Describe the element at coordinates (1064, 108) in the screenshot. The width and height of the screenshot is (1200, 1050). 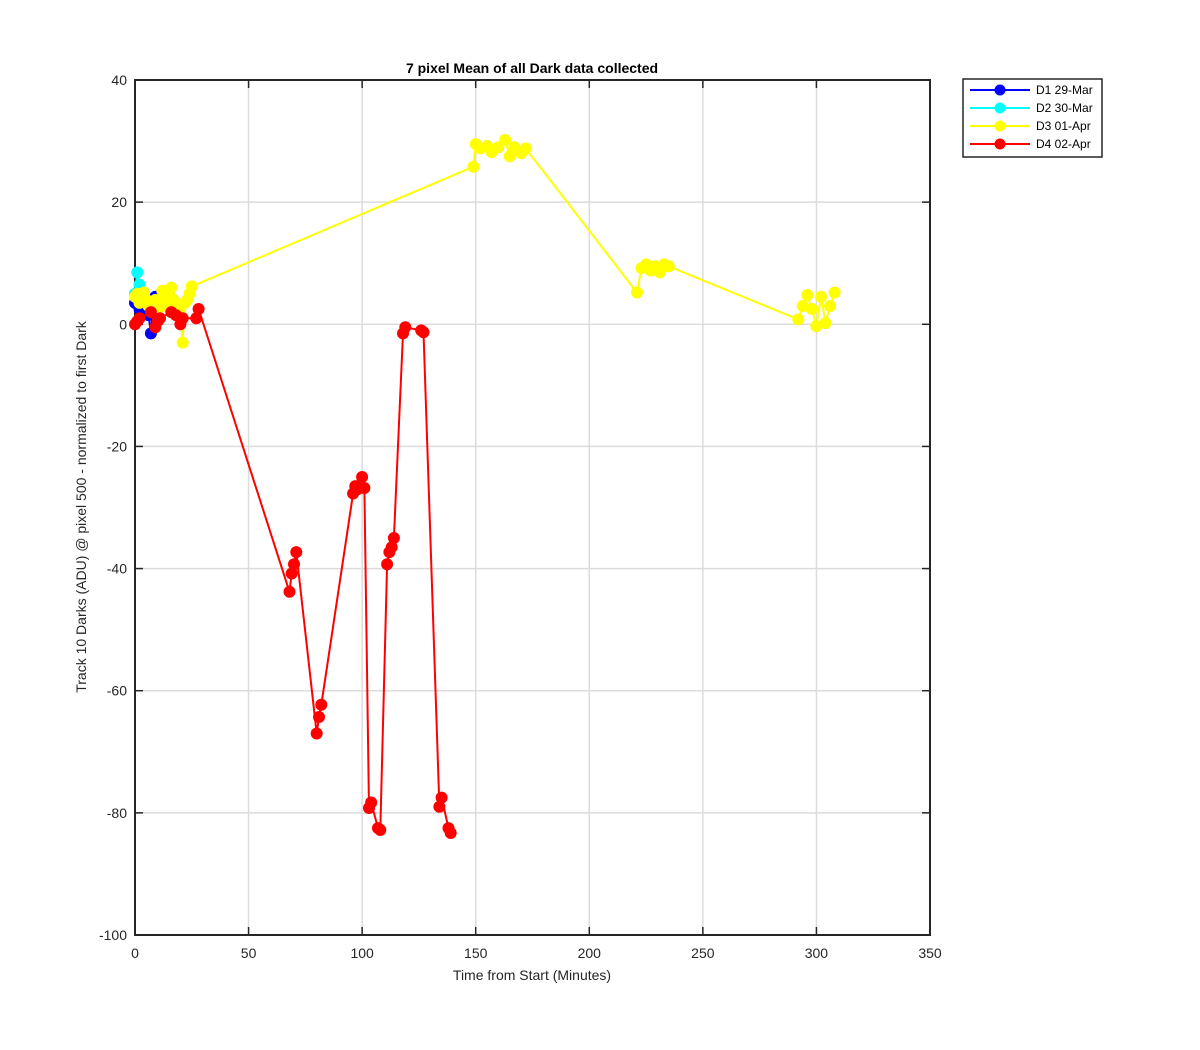
I see `legend-label: D2 30-Mar` at that location.